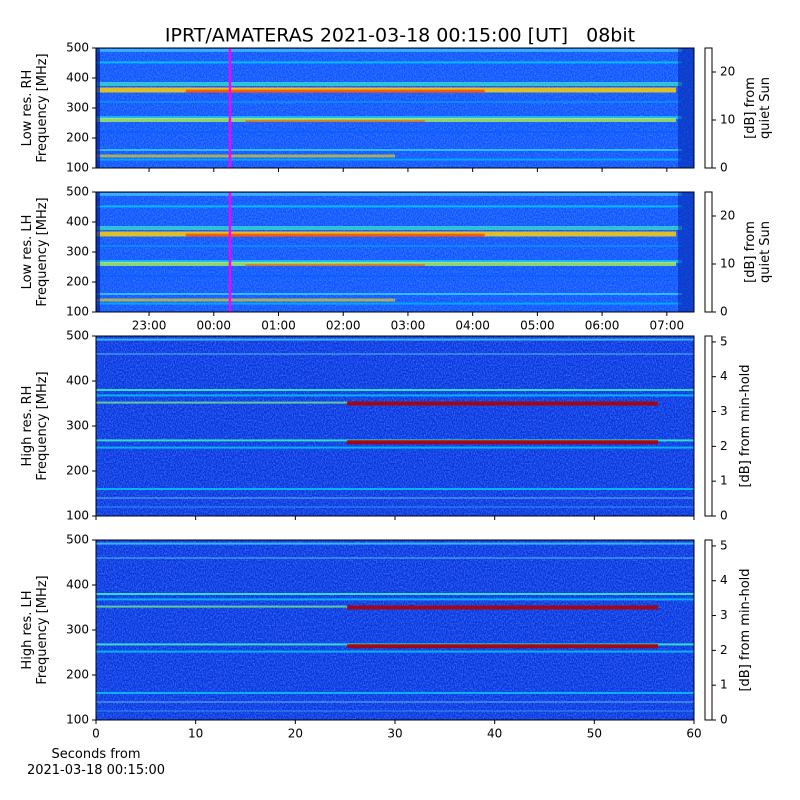 The width and height of the screenshot is (800, 800). Describe the element at coordinates (27, 629) in the screenshot. I see `y-axis-label-line: High res. LH` at that location.